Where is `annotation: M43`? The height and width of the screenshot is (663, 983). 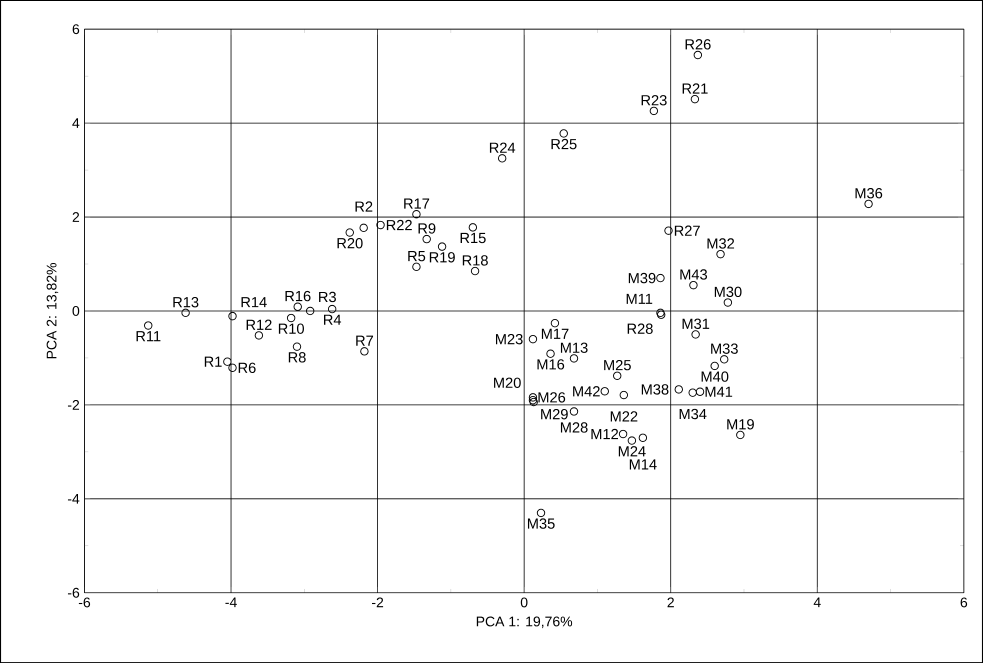 annotation: M43 is located at coordinates (694, 274).